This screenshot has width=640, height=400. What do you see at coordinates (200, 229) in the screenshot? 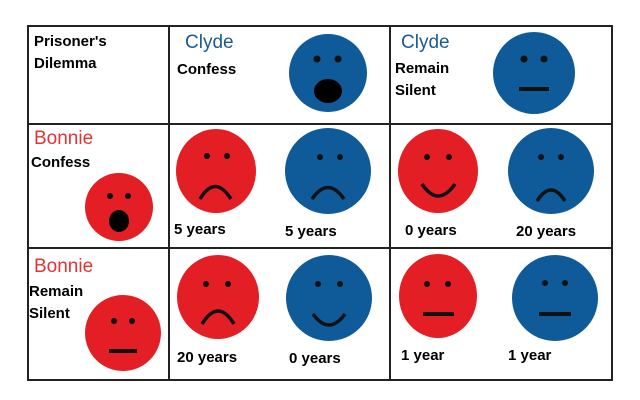
I see `r1c1-bonnie-sentence: 5 years` at bounding box center [200, 229].